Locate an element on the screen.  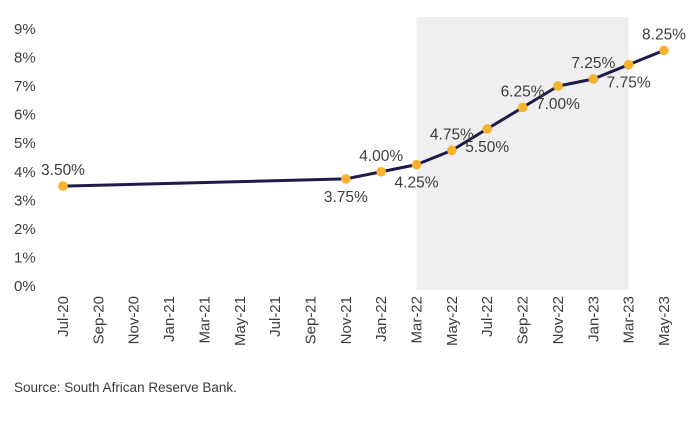
data-label: 6.25% is located at coordinates (523, 92).